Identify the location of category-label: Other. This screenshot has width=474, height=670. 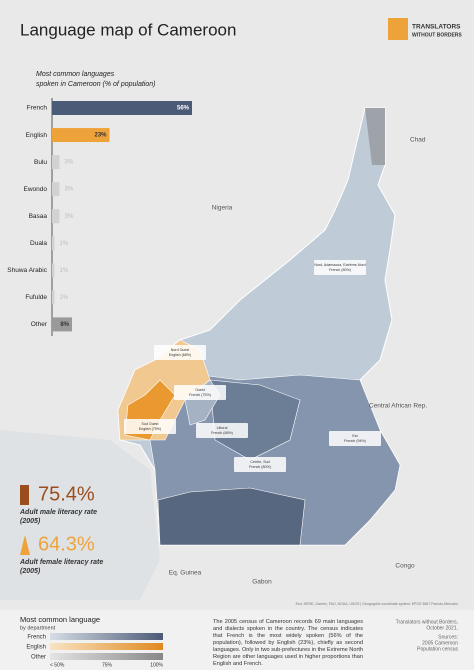
(39, 324).